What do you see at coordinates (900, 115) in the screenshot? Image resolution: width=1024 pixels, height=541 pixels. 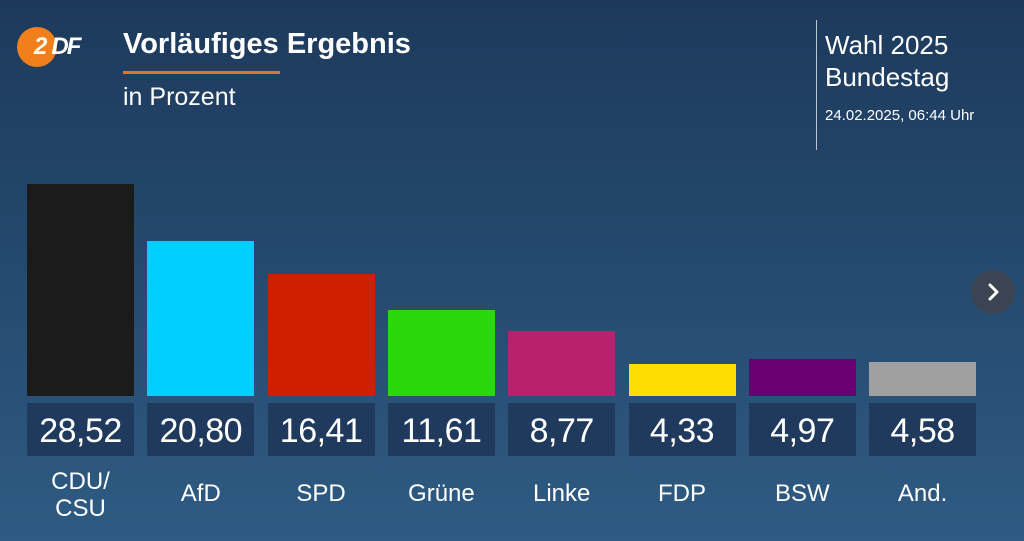 I see `timestamp: 24.02.2025, 06:44 Uhr` at bounding box center [900, 115].